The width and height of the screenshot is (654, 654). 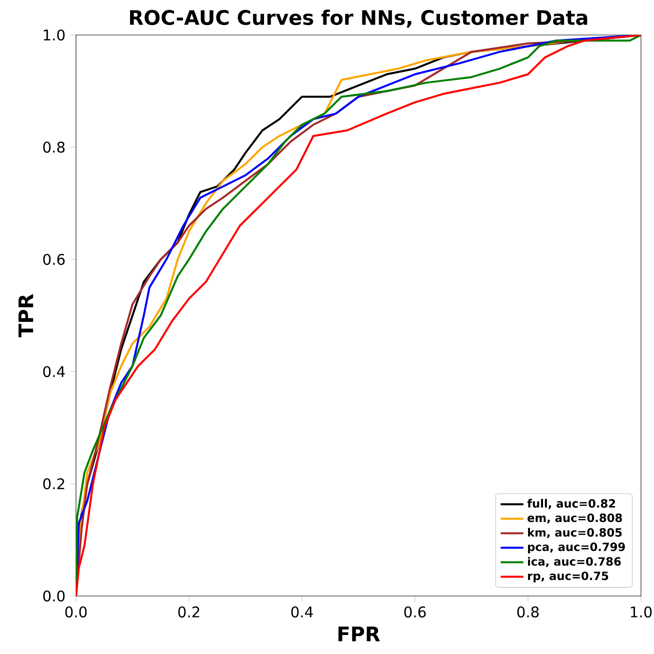 What do you see at coordinates (54, 35) in the screenshot?
I see `y-tick-label: 1.0` at bounding box center [54, 35].